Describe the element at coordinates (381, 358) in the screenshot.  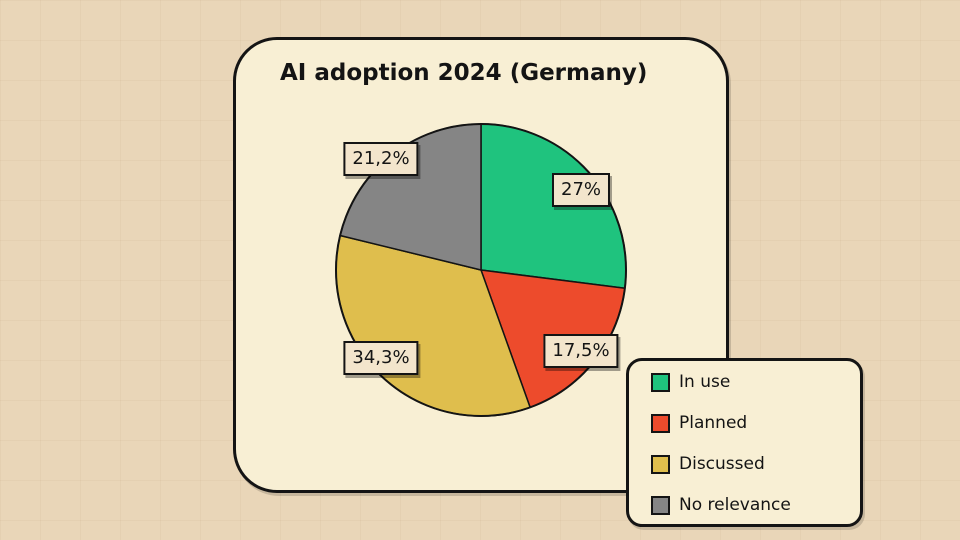
I see `data-label-discussed: 34,3%` at that location.